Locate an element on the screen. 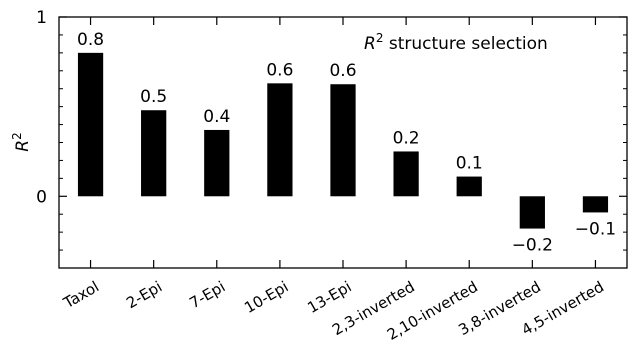  y-axis-label: R2 is located at coordinates (21, 141).